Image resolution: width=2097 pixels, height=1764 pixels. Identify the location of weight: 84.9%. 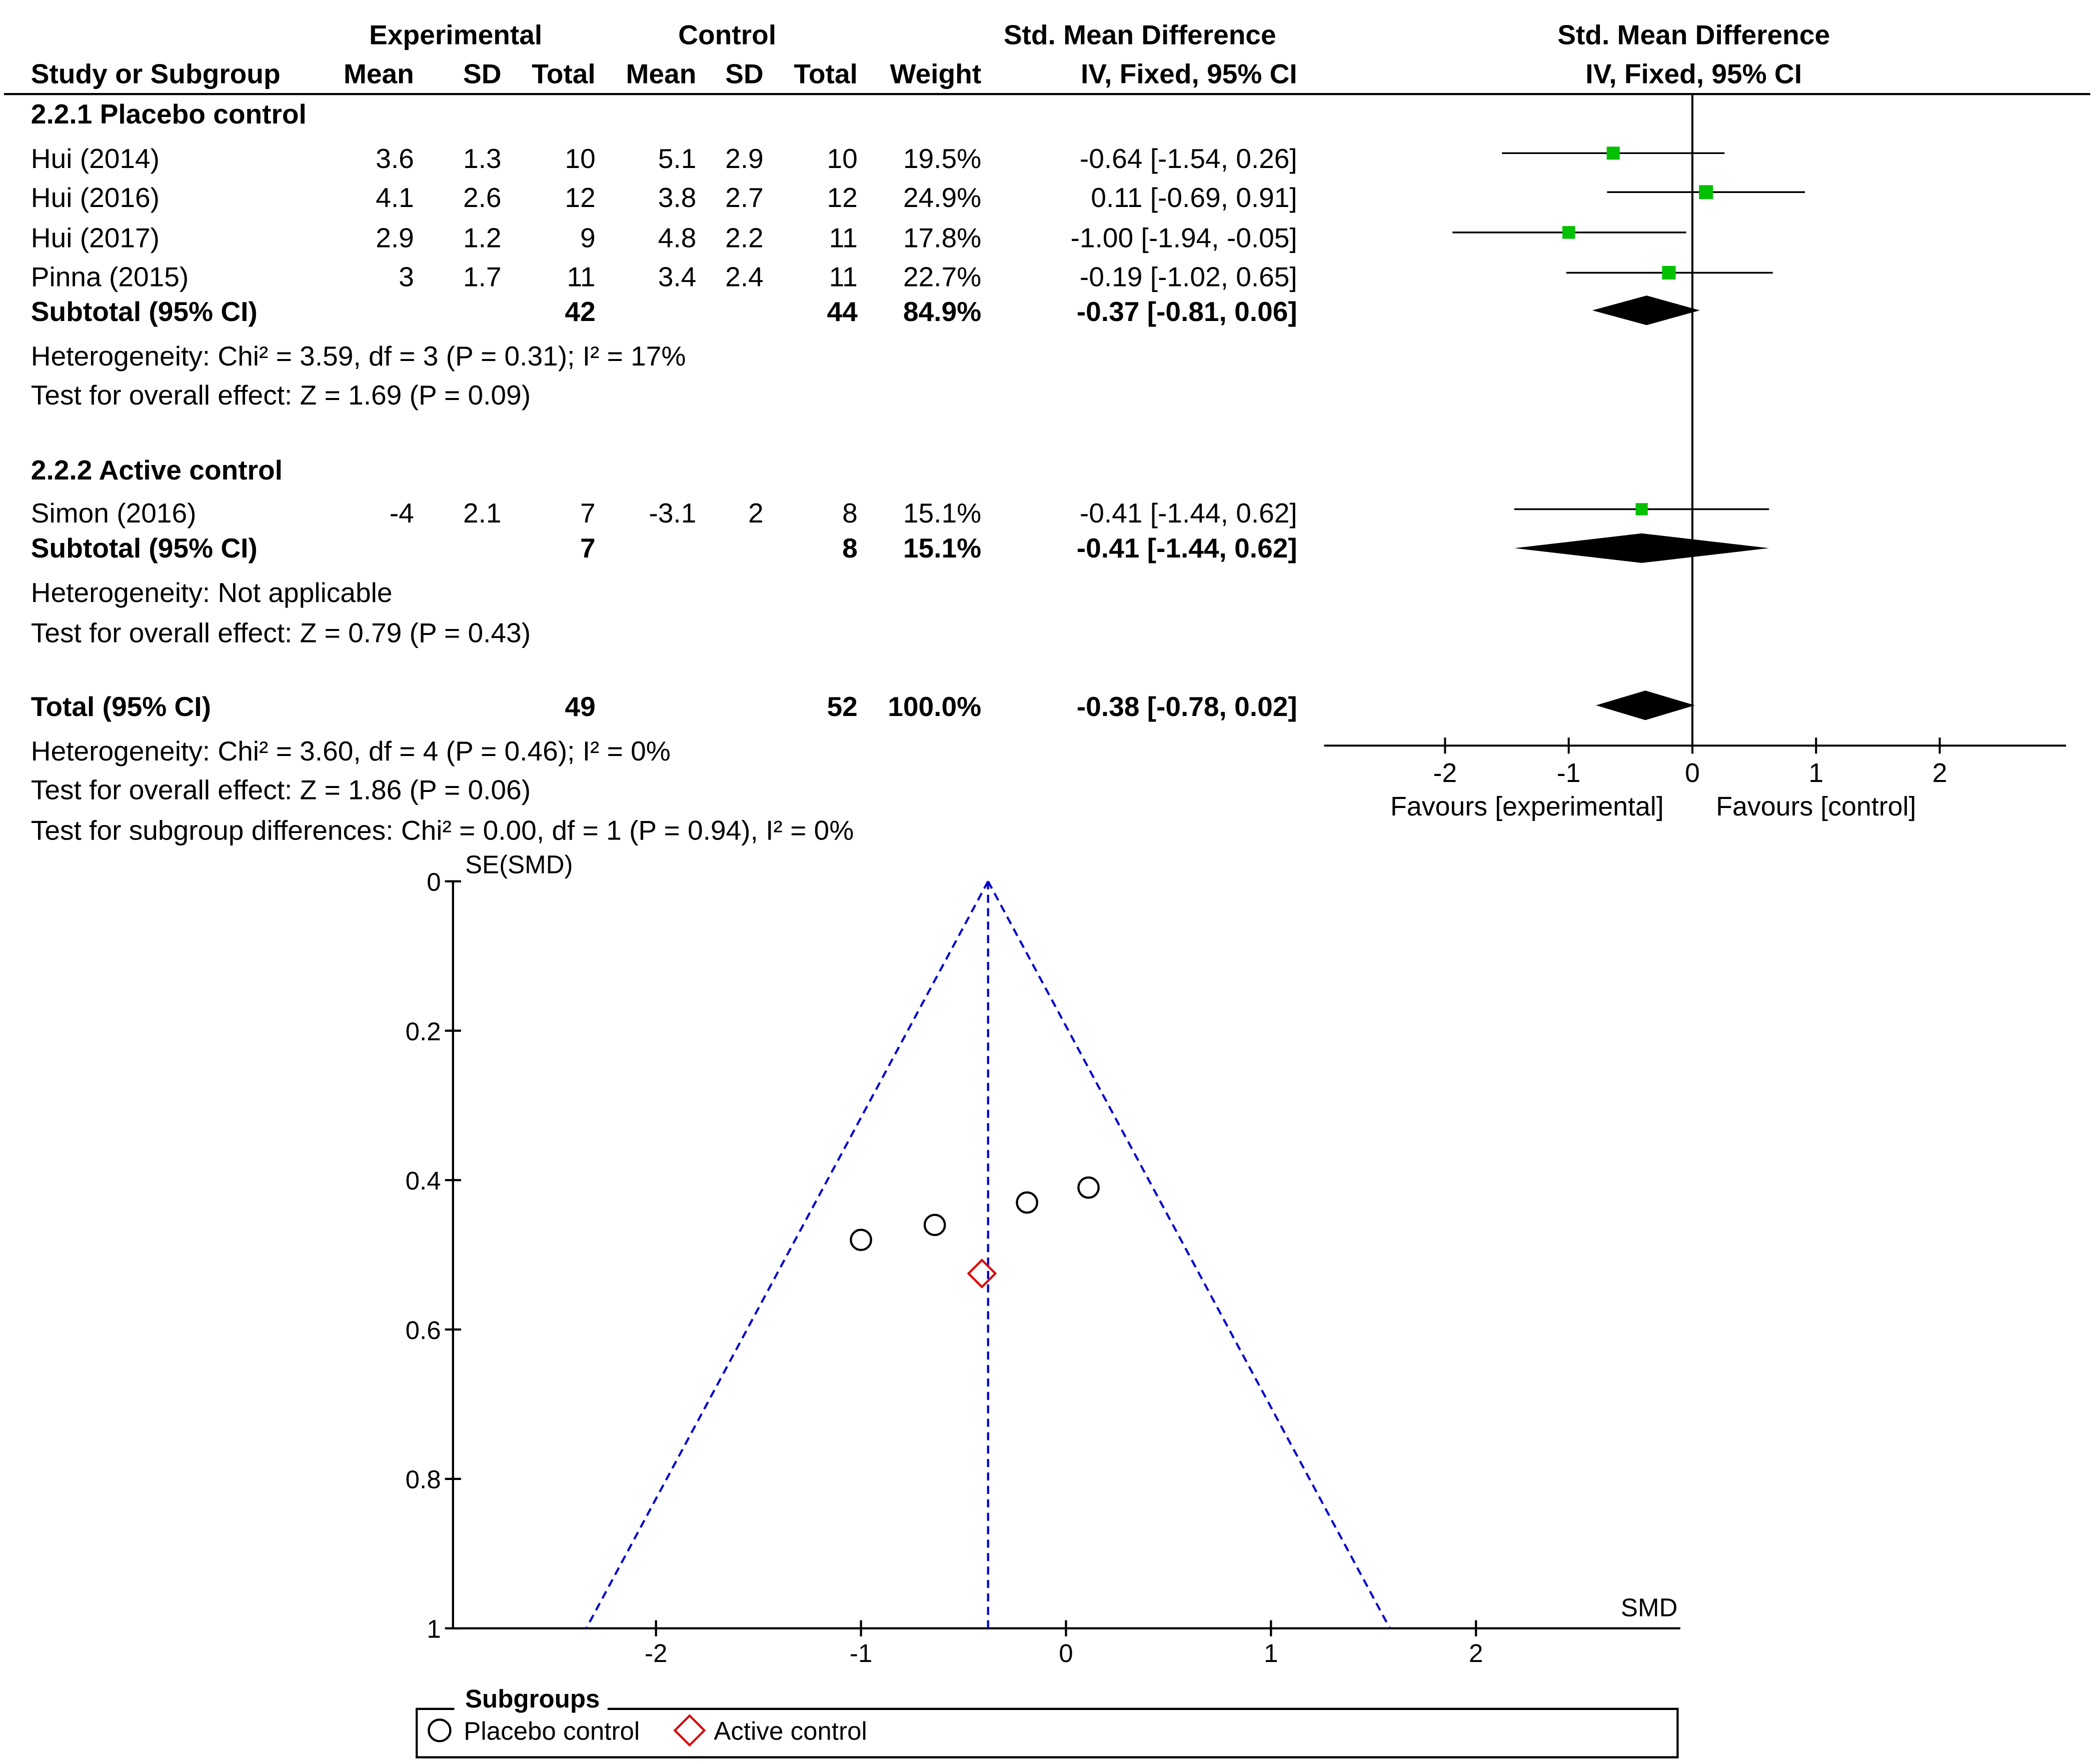
(942, 311).